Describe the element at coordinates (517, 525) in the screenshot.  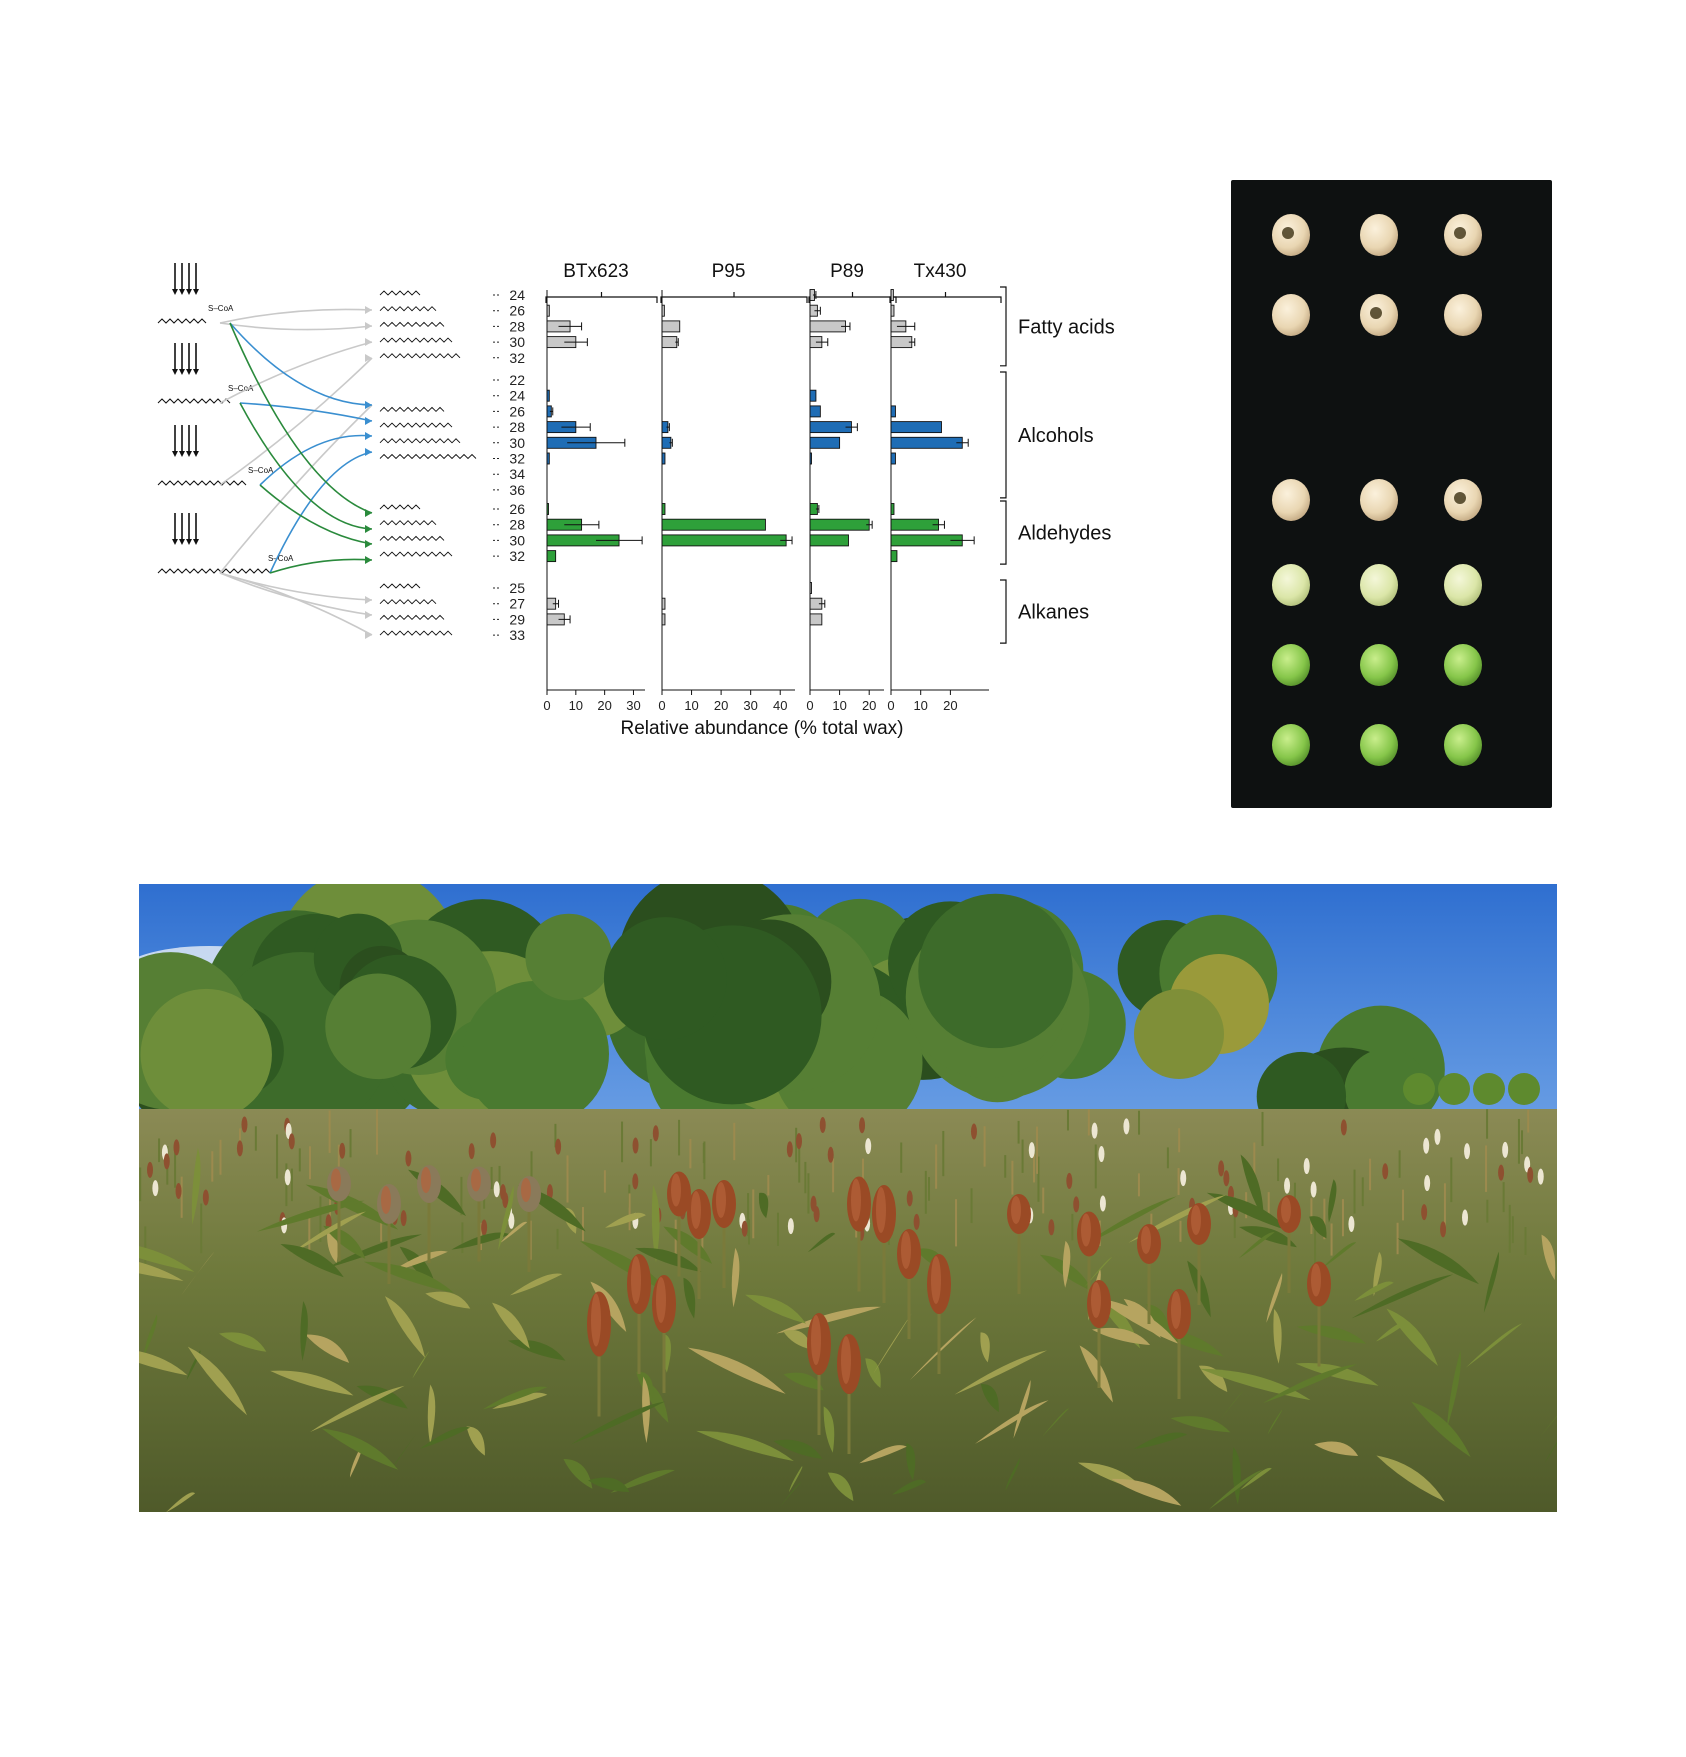
I see `row-label: 28` at that location.